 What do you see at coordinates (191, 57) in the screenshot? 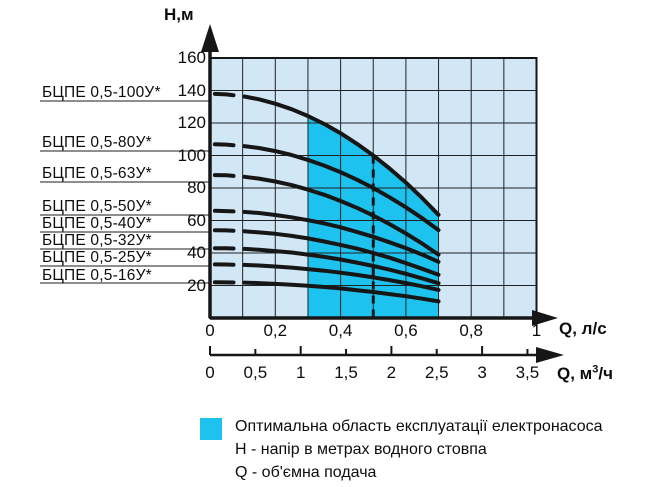
I see `y-tick-label: 160` at bounding box center [191, 57].